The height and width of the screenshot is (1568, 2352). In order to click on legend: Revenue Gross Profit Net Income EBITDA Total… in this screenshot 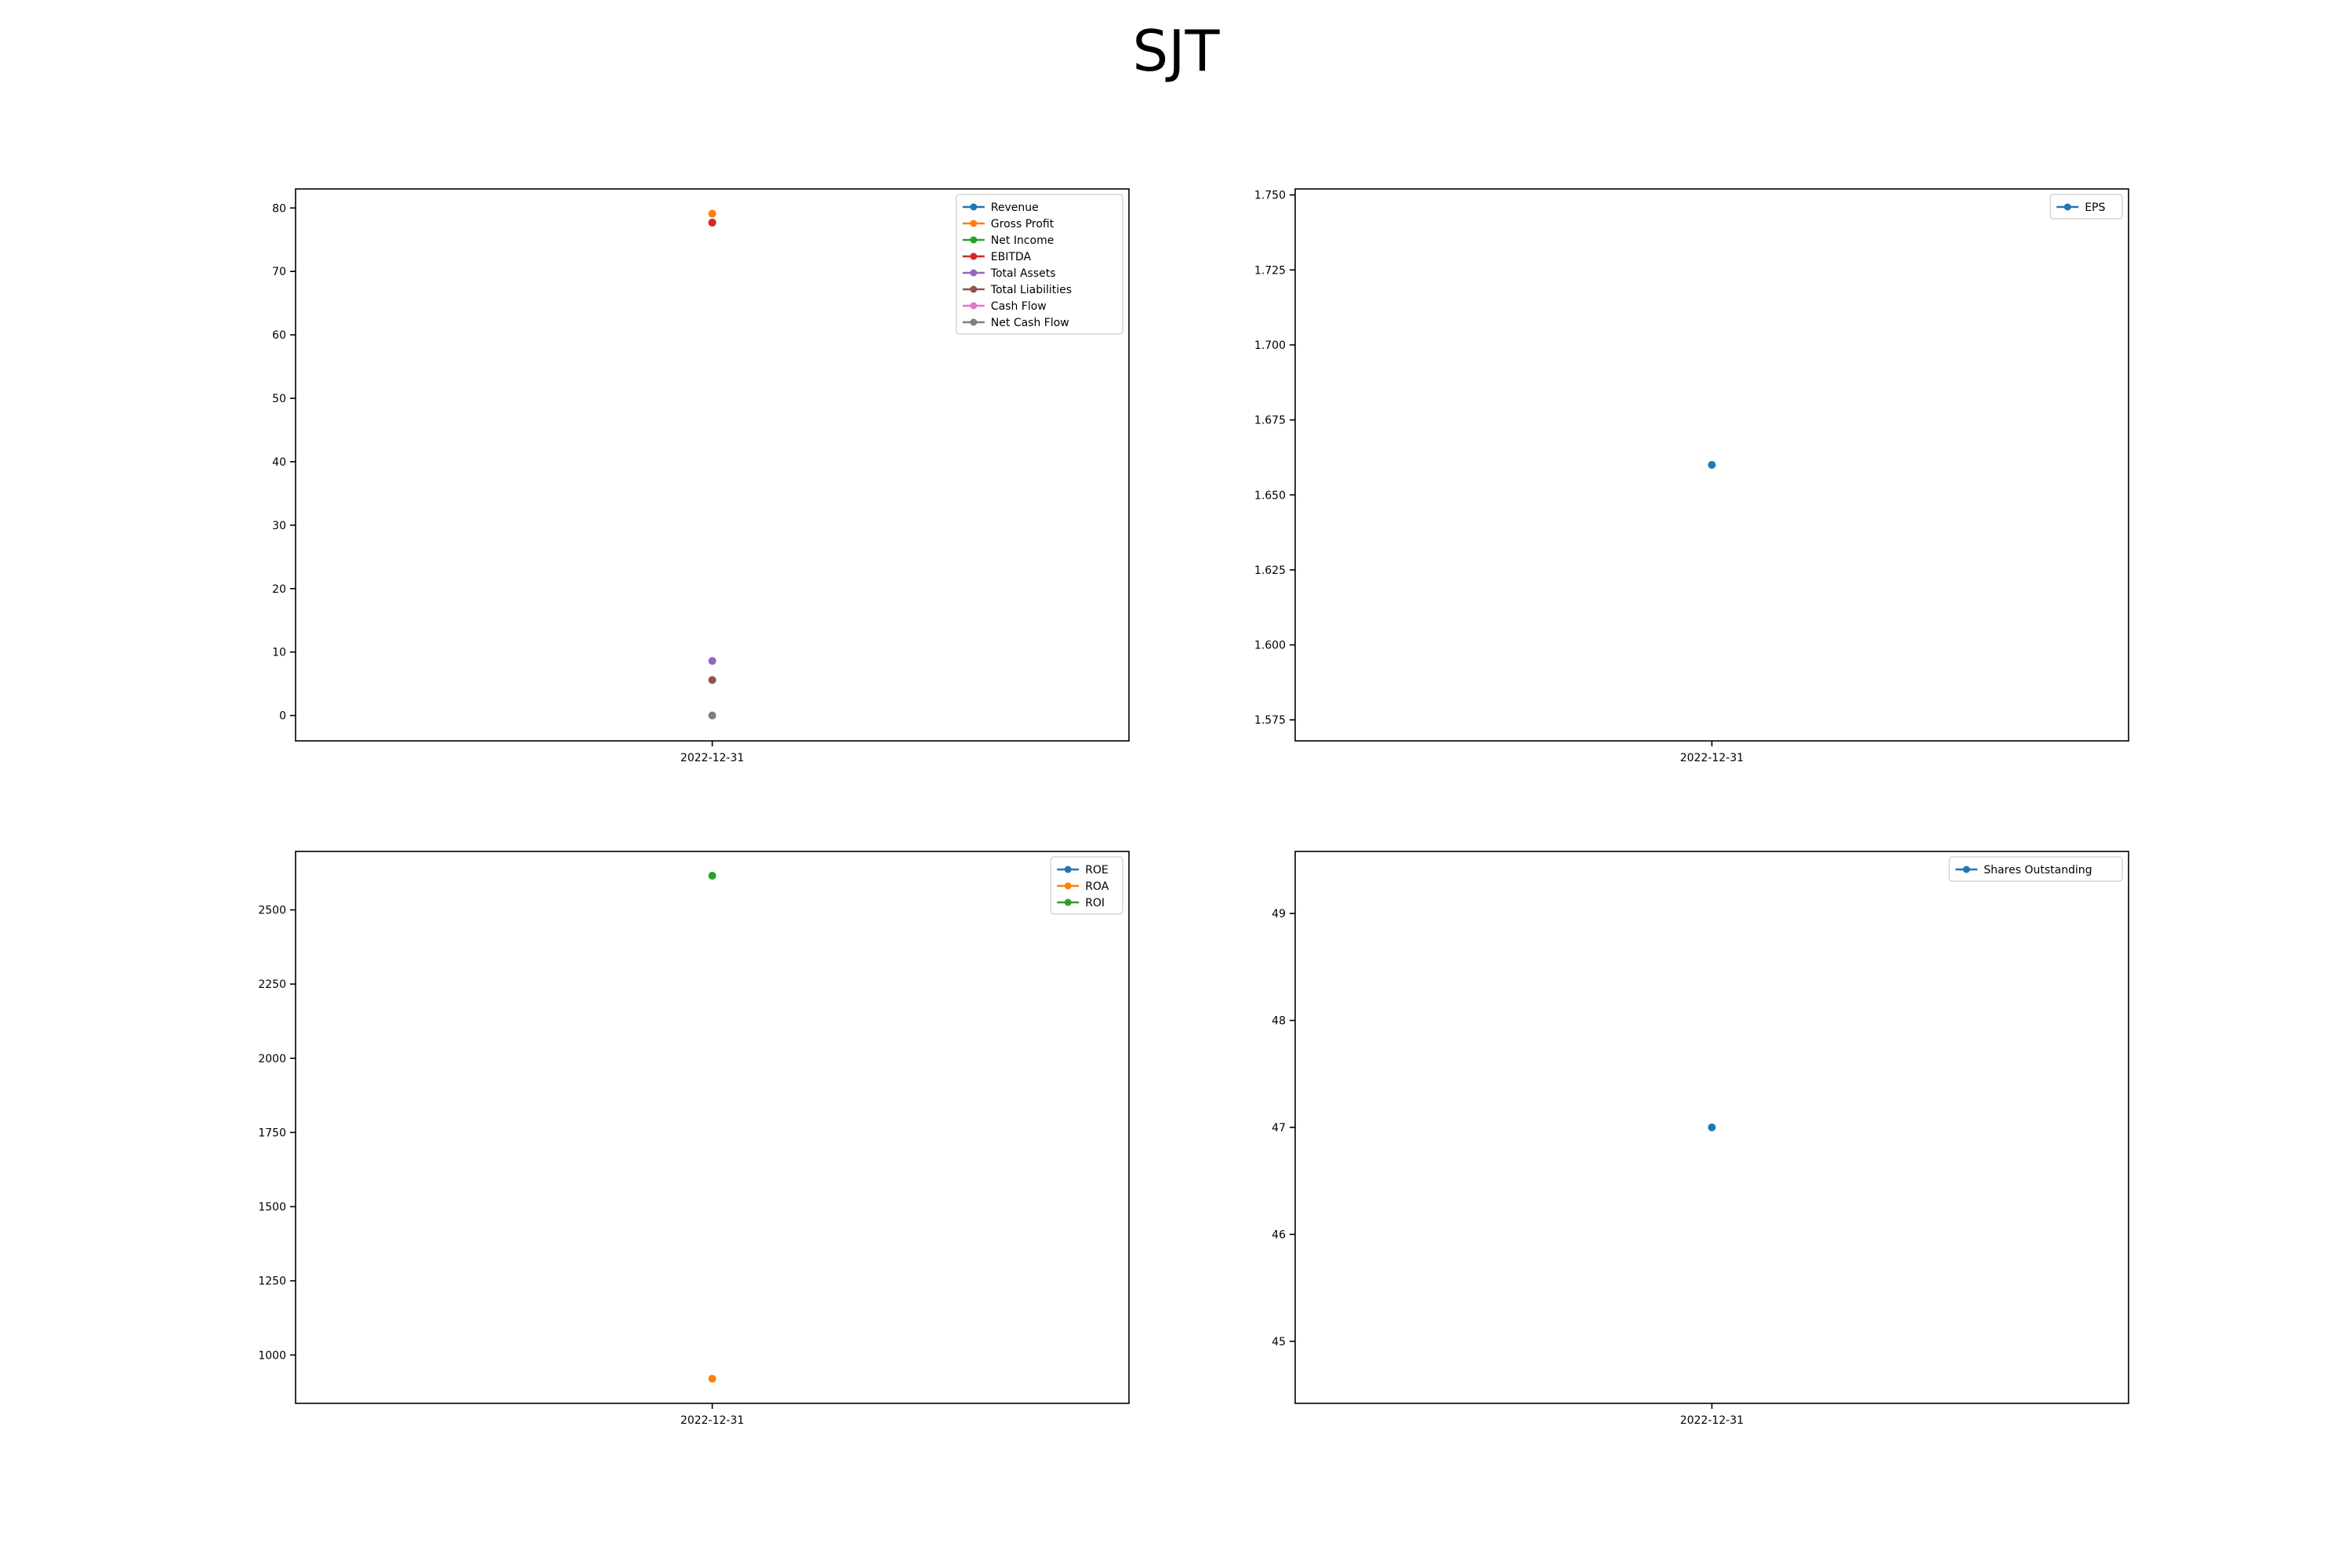, I will do `click(1039, 264)`.